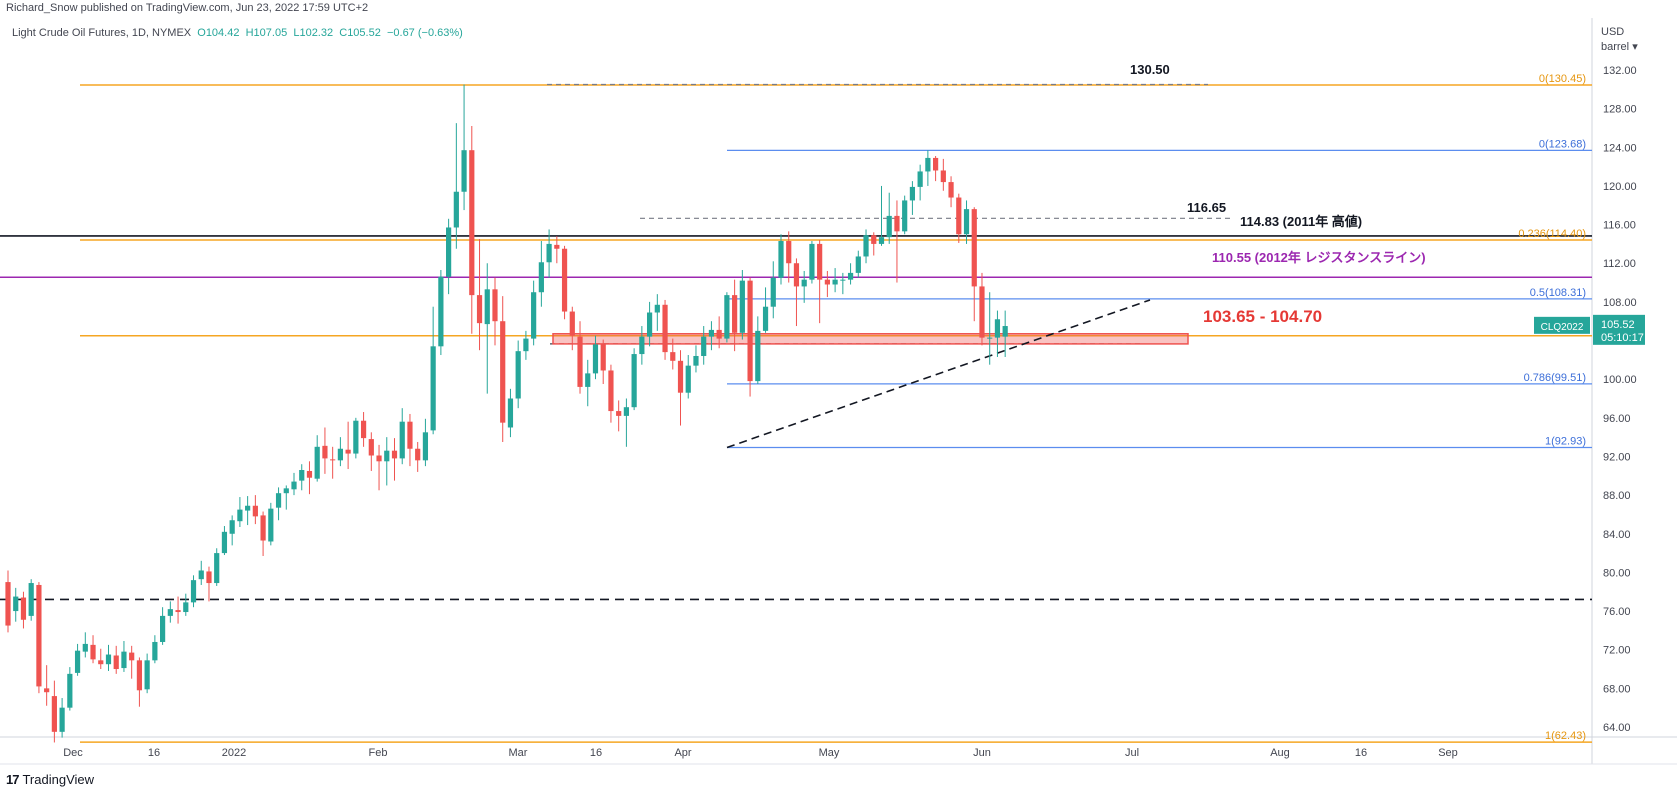  I want to click on close-label: C, so click(343, 33).